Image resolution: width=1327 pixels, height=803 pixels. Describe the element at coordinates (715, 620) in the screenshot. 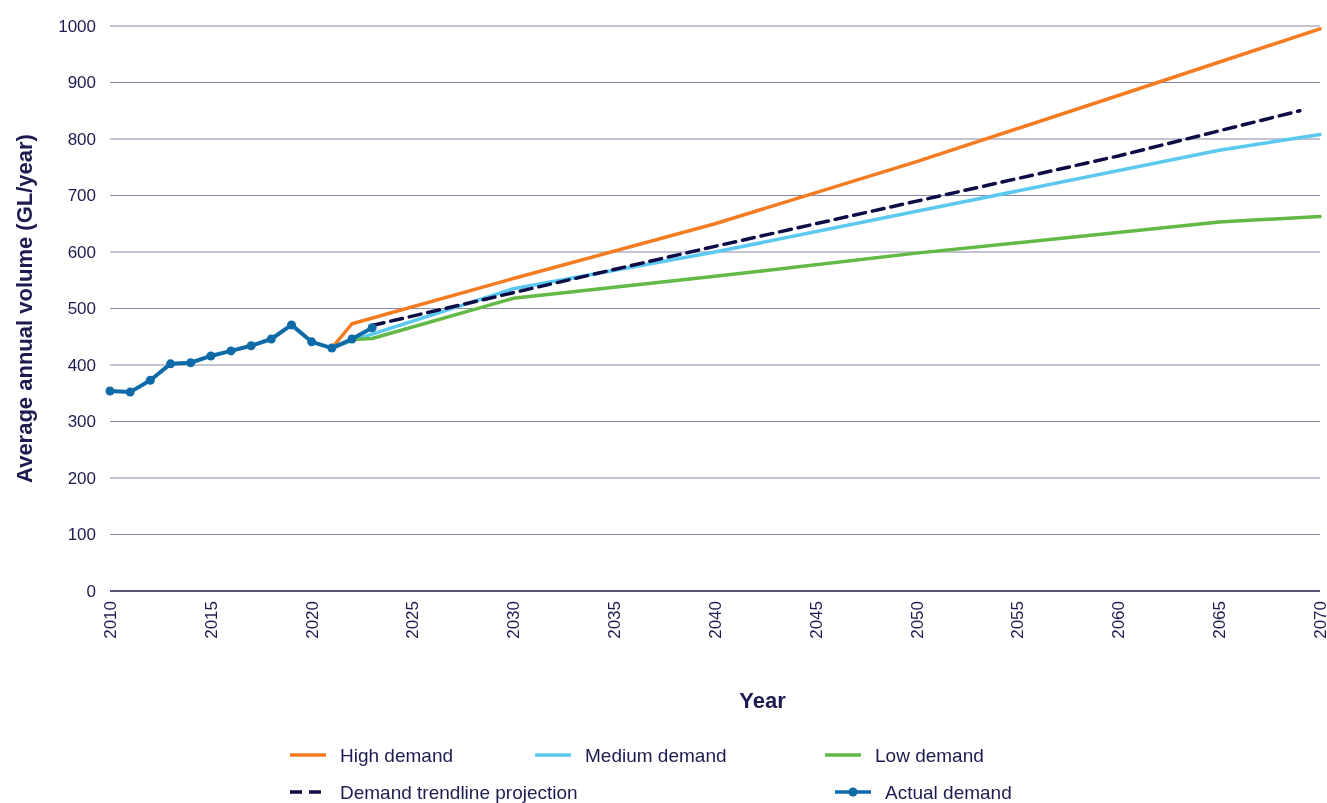

I see `x-tick-label: 2040` at that location.